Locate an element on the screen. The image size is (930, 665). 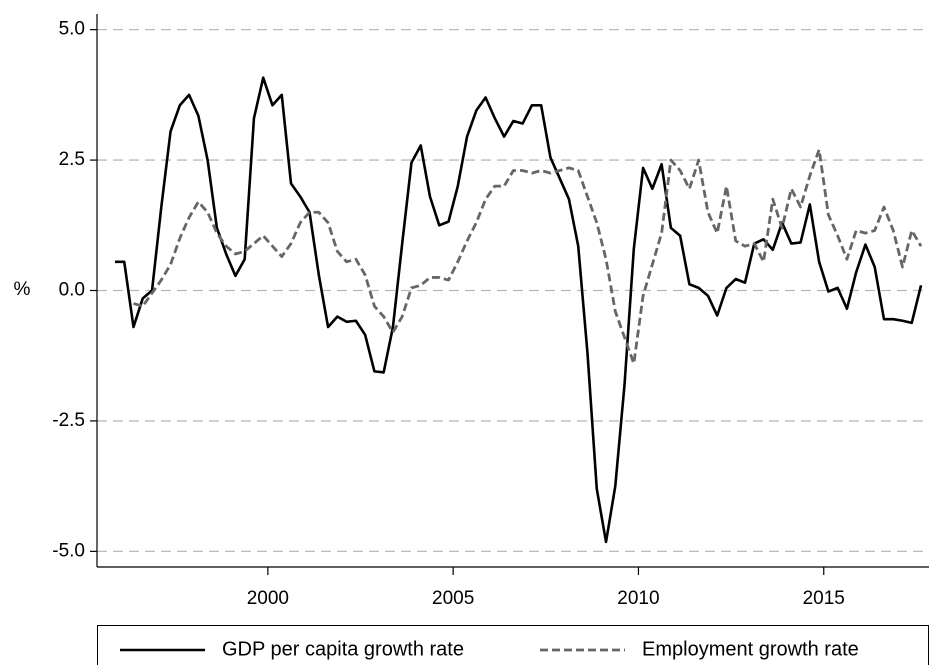
x-tick-label: 2010 is located at coordinates (638, 598).